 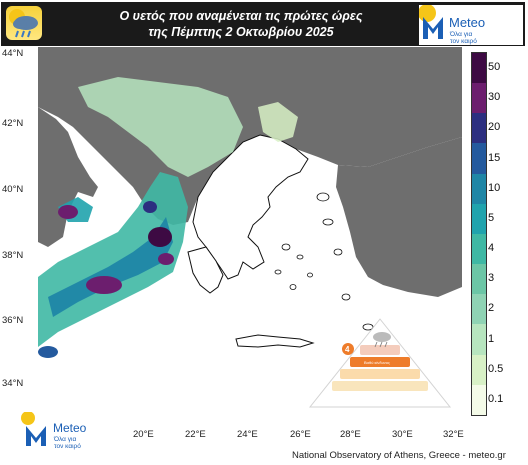 What do you see at coordinates (247, 434) in the screenshot?
I see `lon-label-24: 24°E` at bounding box center [247, 434].